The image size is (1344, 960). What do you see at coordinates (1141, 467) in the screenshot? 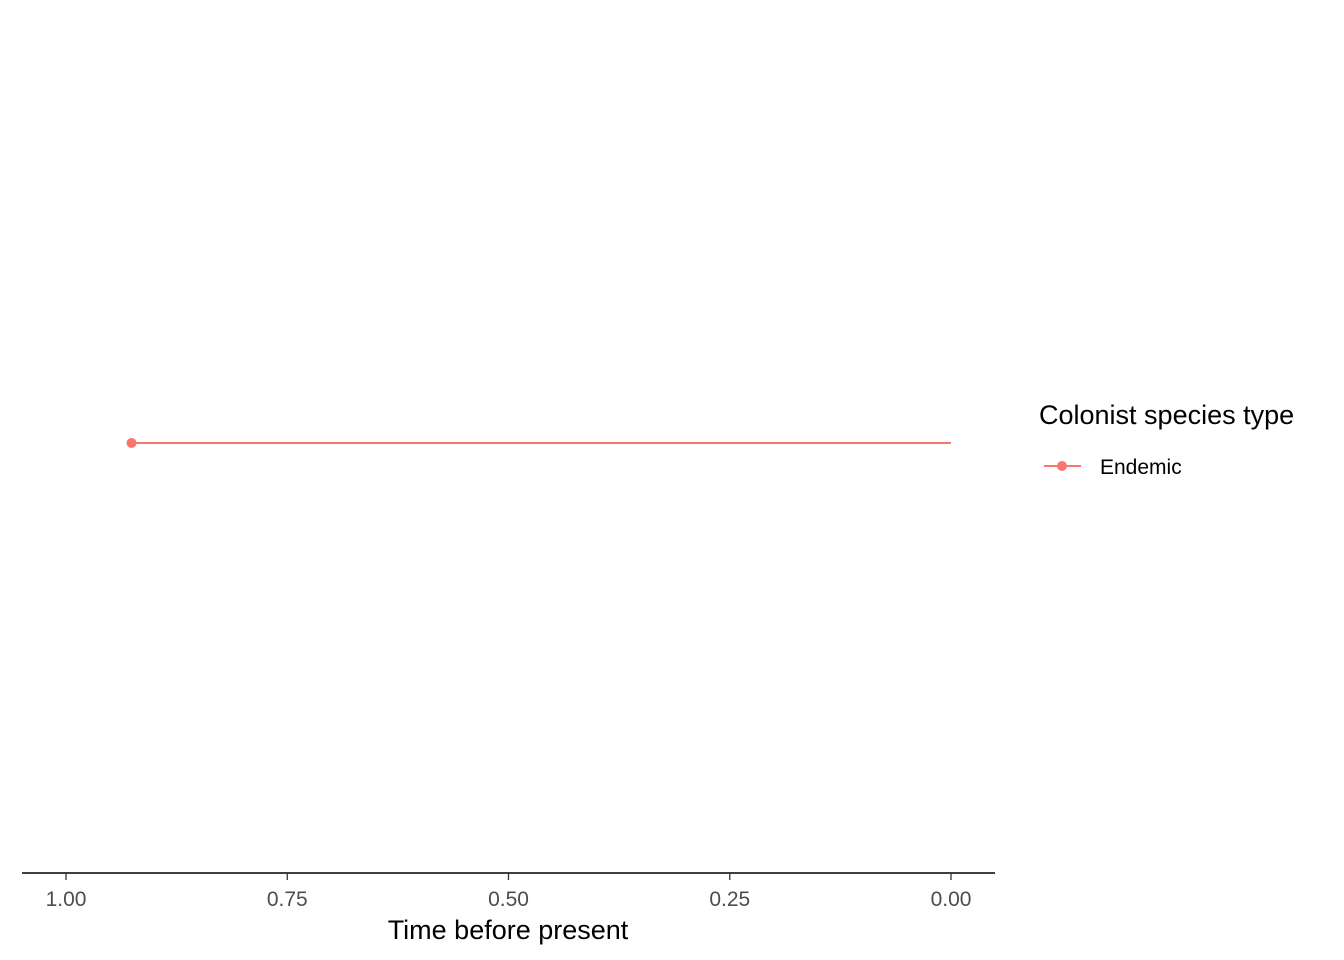
I see `legend-label: Endemic` at bounding box center [1141, 467].